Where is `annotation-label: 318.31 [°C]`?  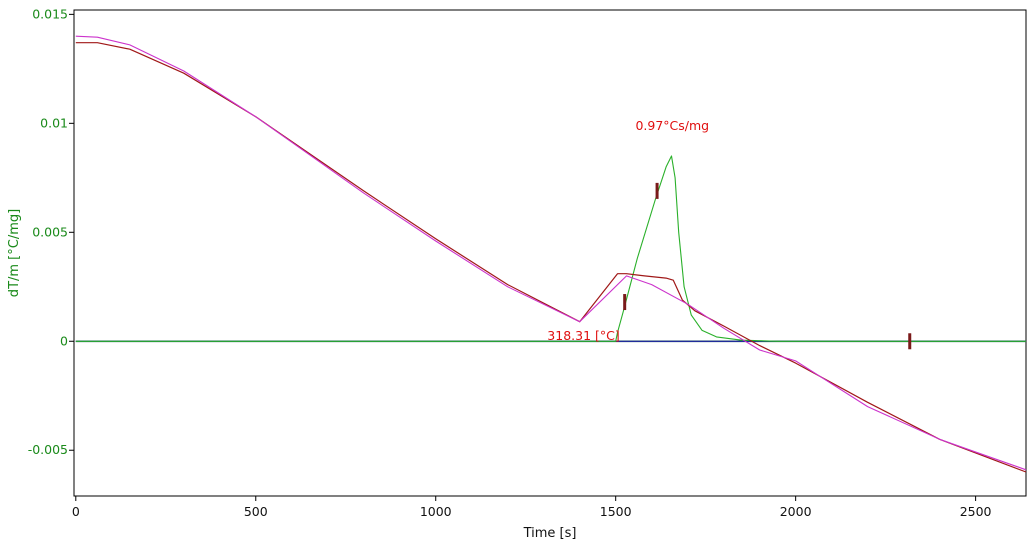
annotation-label: 318.31 [°C] is located at coordinates (583, 335).